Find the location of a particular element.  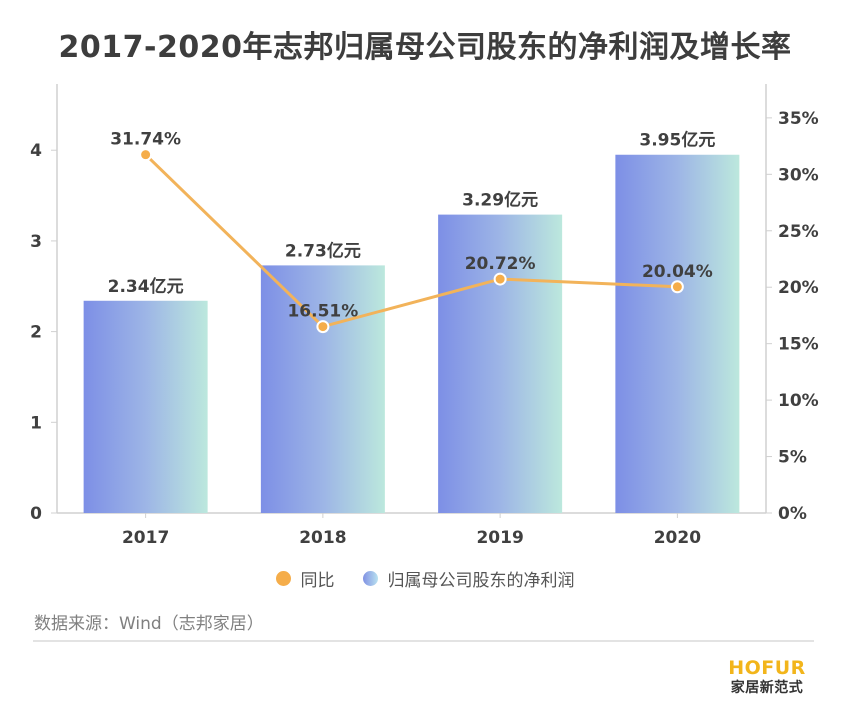

line-data-label: 20.04% is located at coordinates (677, 272).